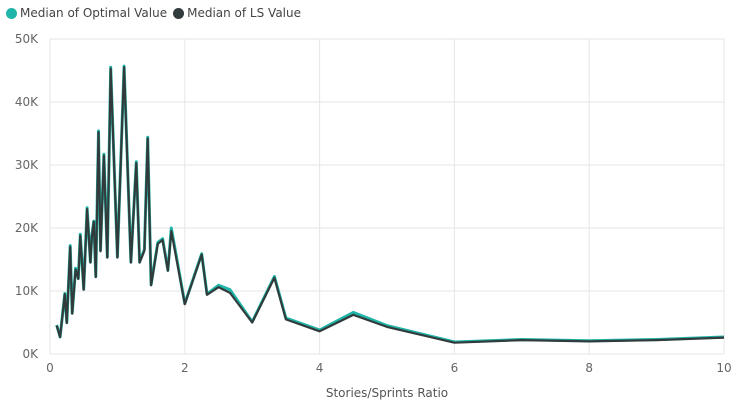 The image size is (747, 406). I want to click on y-tick-label: 30K, so click(27, 165).